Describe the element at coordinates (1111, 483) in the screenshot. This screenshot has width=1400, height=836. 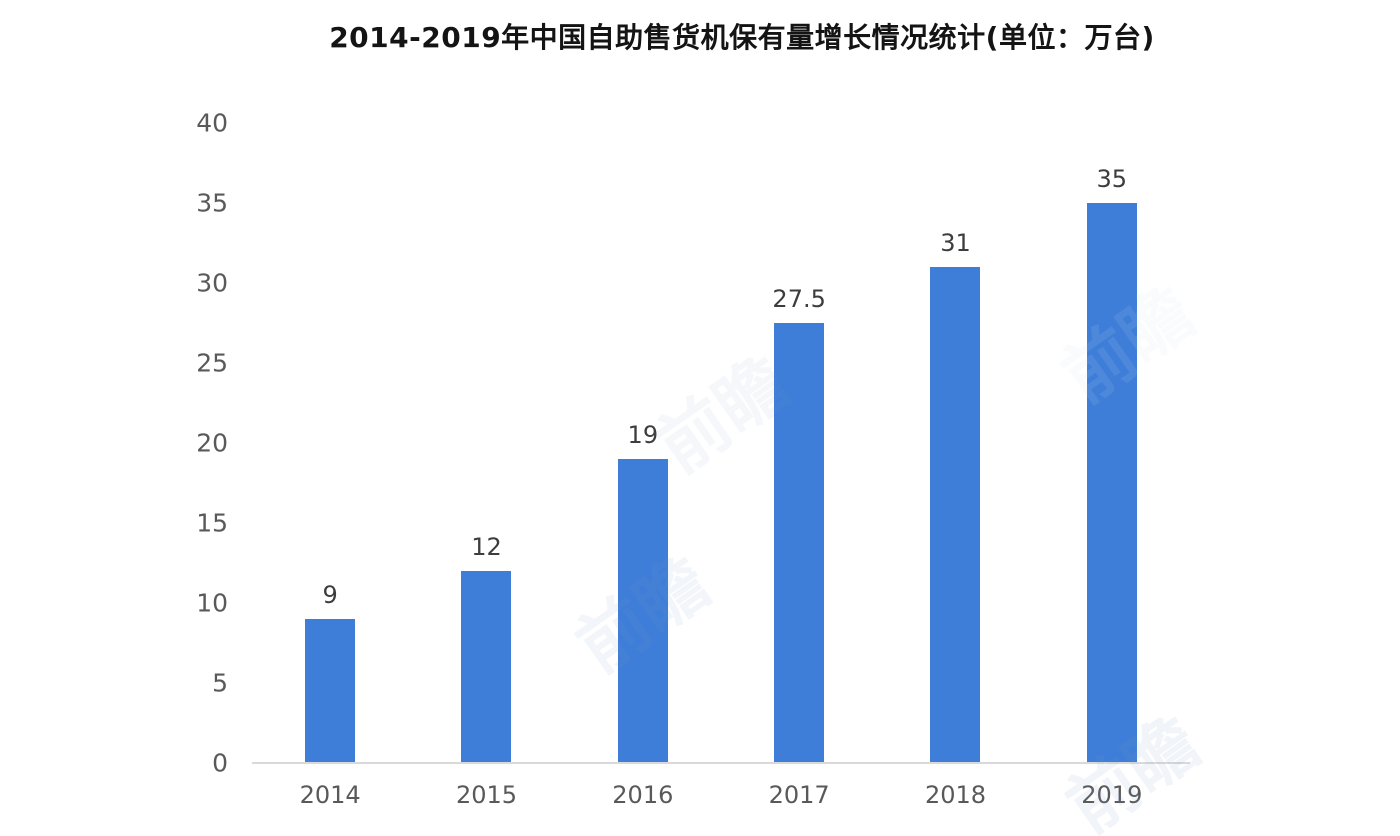
I see `bar-2019` at that location.